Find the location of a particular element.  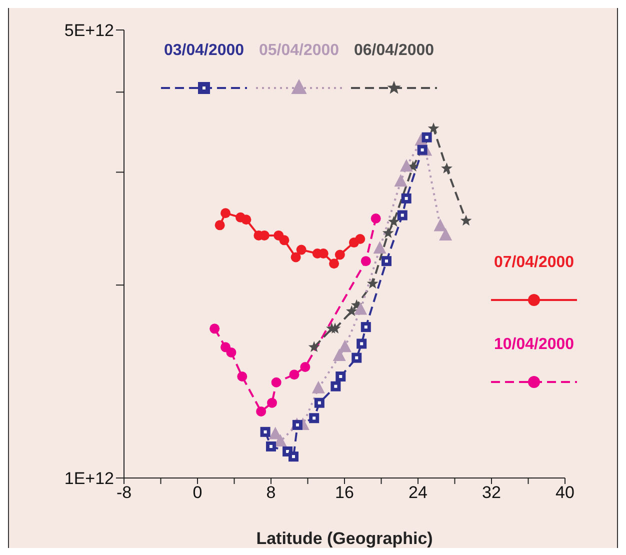

x-axis-title: Latitude (Geographic) is located at coordinates (344, 538).